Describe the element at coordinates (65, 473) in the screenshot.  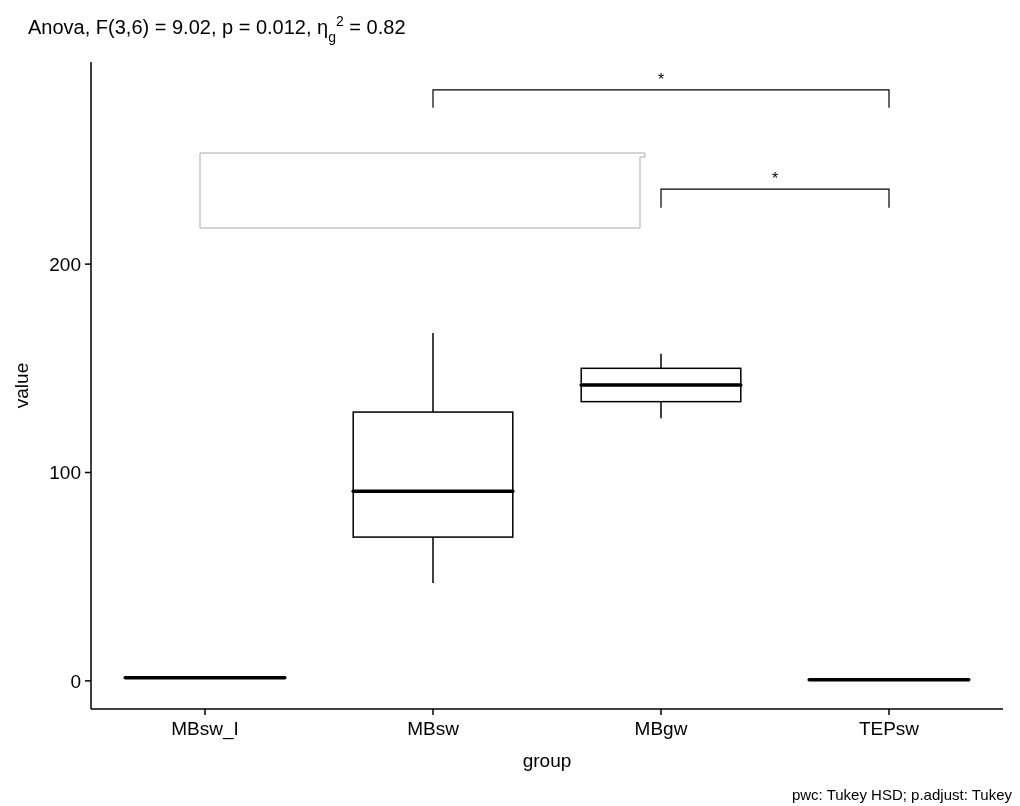
I see `y-tick-label: 100` at that location.